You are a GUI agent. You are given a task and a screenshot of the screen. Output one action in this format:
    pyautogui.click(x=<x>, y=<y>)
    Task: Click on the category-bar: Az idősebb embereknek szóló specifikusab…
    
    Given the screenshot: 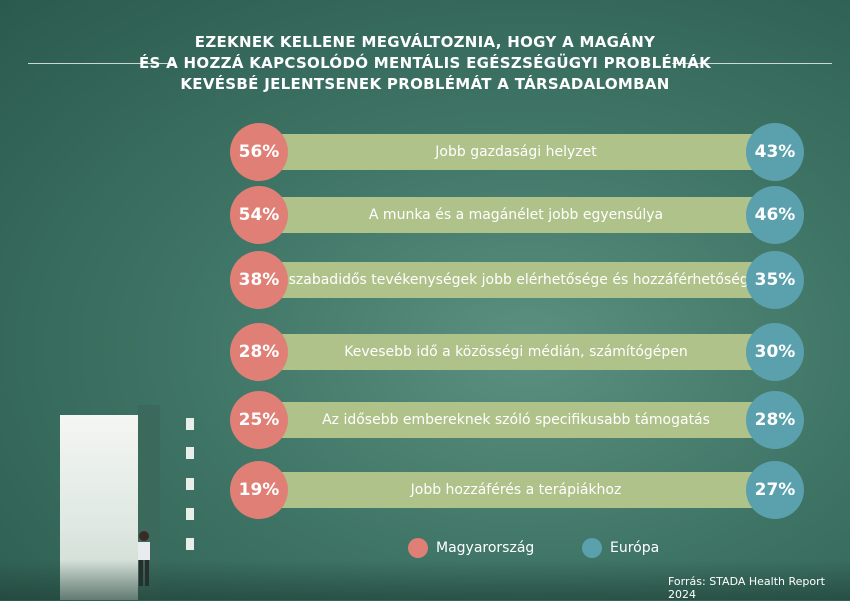 What is the action you would take?
    pyautogui.click(x=516, y=420)
    